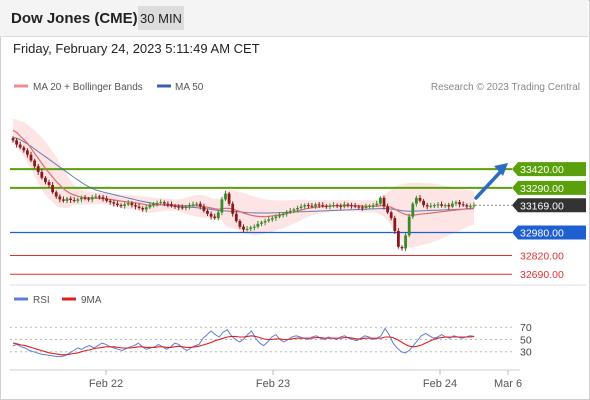 Image resolution: width=590 pixels, height=400 pixels. What do you see at coordinates (106, 384) in the screenshot?
I see `x-tick-label: Feb 22` at bounding box center [106, 384].